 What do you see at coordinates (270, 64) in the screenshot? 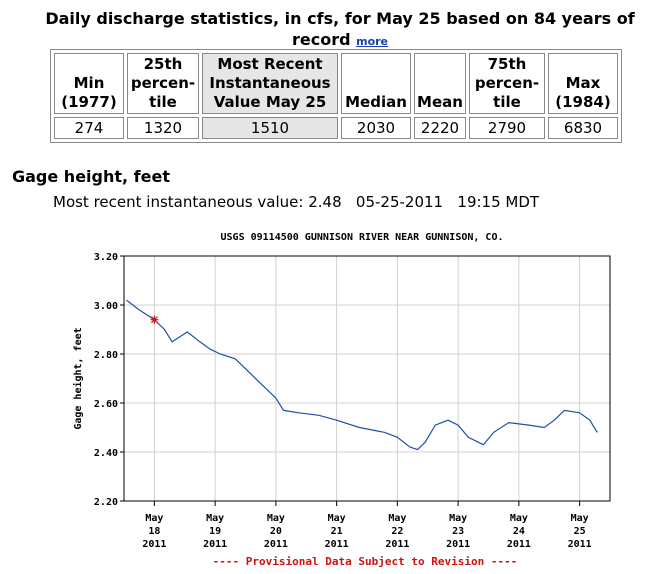
I see `header-line: Most Recent` at bounding box center [270, 64].